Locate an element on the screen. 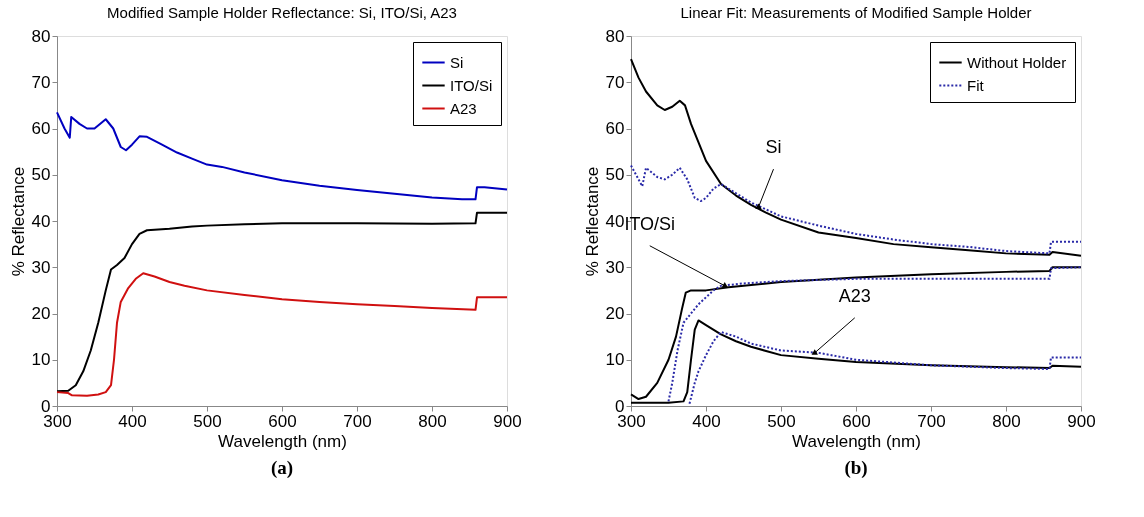 The height and width of the screenshot is (517, 1144). text: (a) is located at coordinates (282, 468).